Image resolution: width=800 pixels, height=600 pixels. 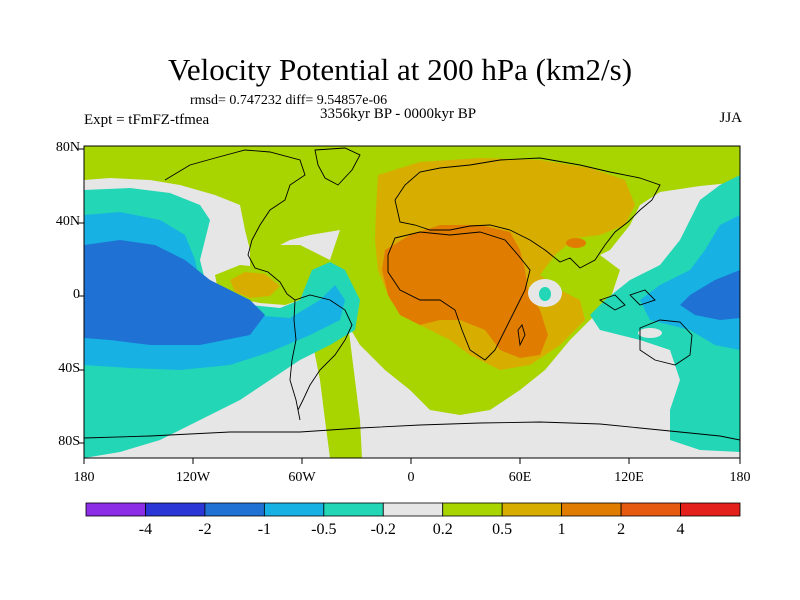 I want to click on colorbar-label: 0.2, so click(x=442, y=529).